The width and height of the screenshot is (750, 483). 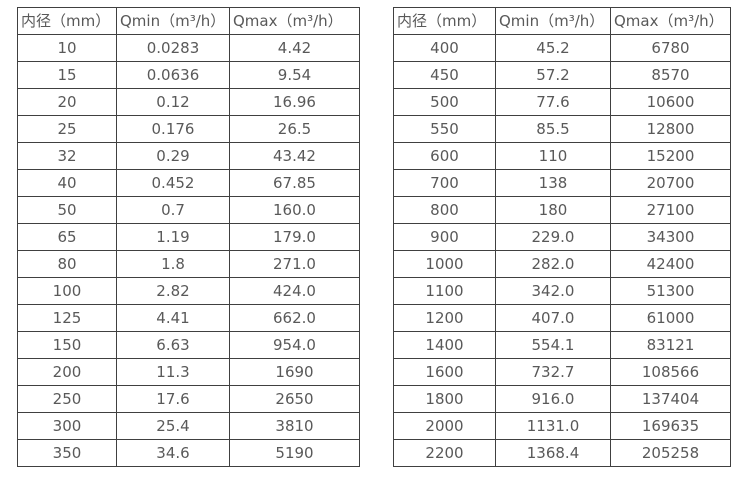 I want to click on table-row: 25 0.176 26.5, so click(x=188, y=129).